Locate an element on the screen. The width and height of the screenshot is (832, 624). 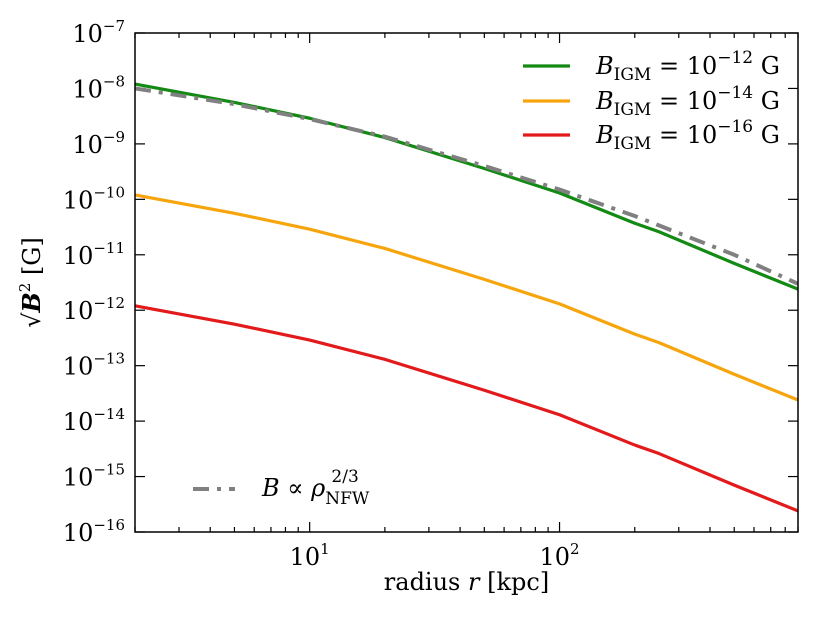
y-axis-label: √B2 [G] is located at coordinates (31, 282).